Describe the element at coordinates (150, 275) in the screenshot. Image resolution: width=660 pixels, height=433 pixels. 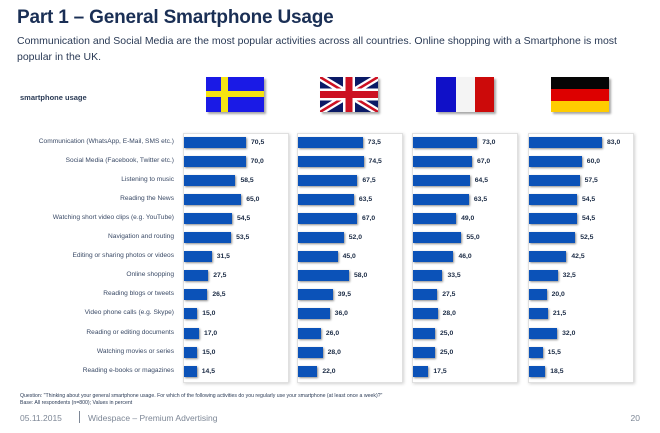
I see `category-label: Online shopping` at that location.